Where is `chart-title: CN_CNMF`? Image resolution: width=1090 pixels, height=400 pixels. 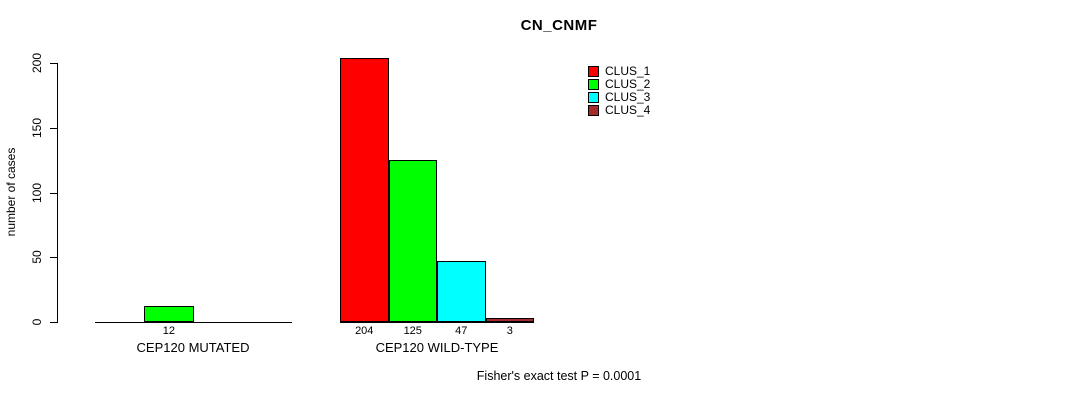 chart-title: CN_CNMF is located at coordinates (559, 25).